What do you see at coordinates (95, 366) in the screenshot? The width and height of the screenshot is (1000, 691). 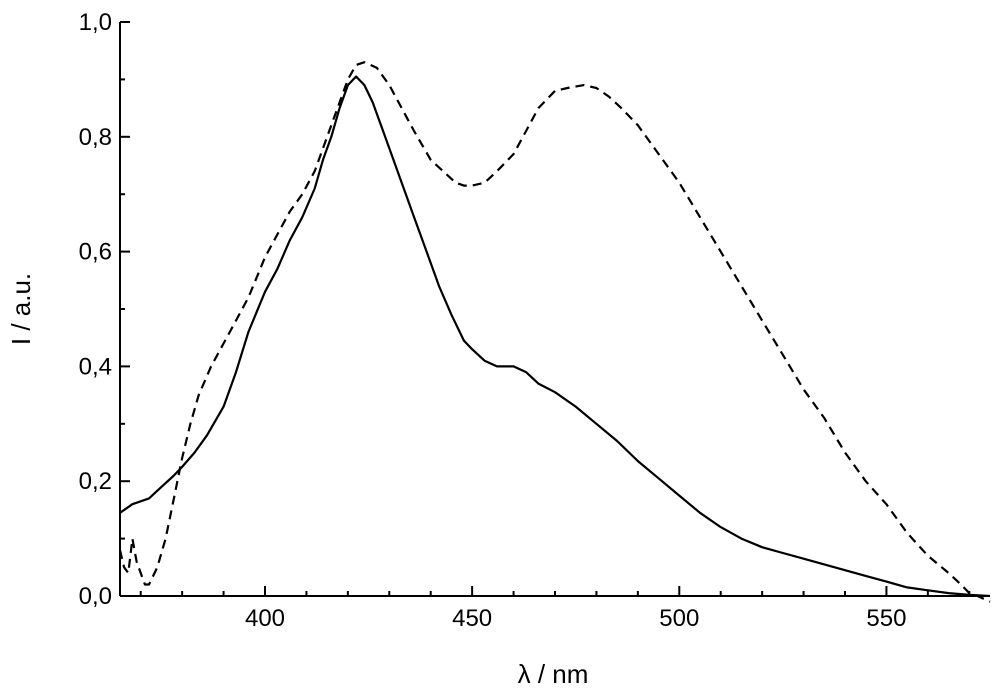 I see `y-tick-label: 0,4` at bounding box center [95, 366].